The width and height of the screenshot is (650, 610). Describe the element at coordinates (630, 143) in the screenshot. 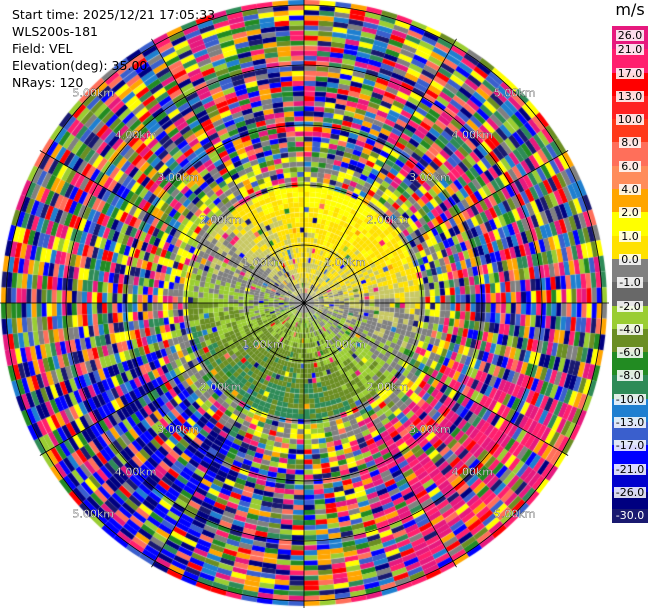

I see `colorbar-tick-label: 8.0` at that location.